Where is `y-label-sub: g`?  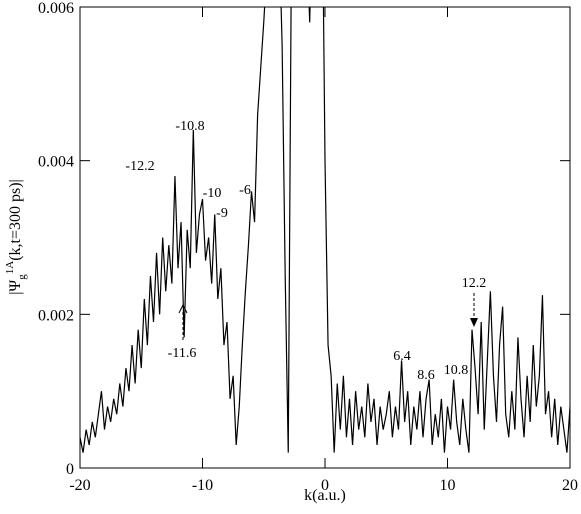
y-label-sub: g is located at coordinates (22, 277).